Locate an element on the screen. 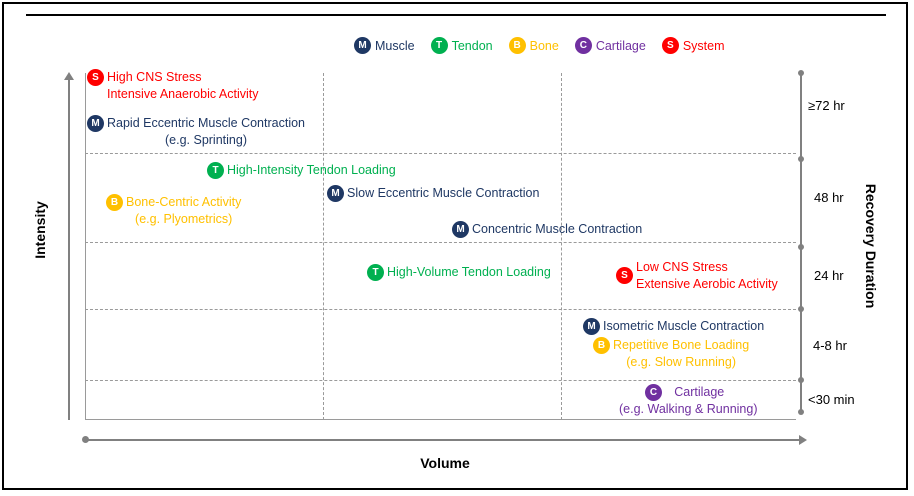 This screenshot has width=914, height=496. legend-item-cartilage: C Cartilage is located at coordinates (610, 45).